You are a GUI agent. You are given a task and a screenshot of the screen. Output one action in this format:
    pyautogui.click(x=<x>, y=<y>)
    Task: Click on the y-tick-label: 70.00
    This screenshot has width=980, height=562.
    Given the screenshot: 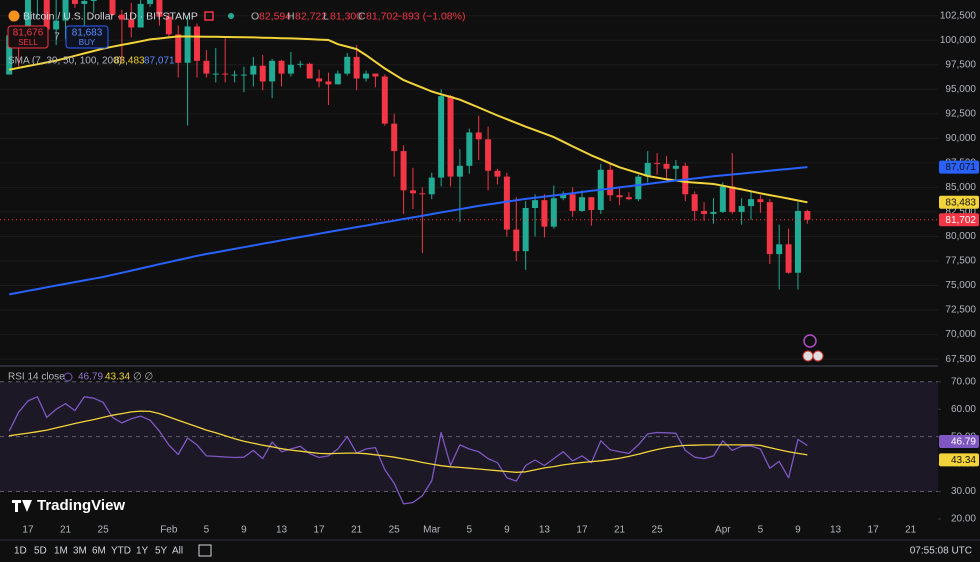 What is the action you would take?
    pyautogui.click(x=963, y=381)
    